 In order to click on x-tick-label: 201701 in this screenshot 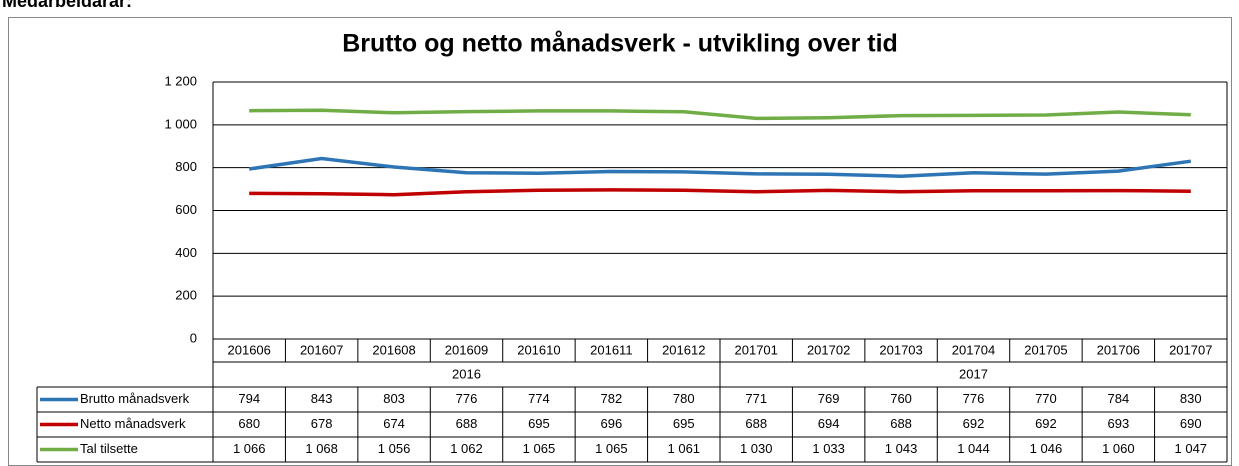, I will do `click(756, 349)`.